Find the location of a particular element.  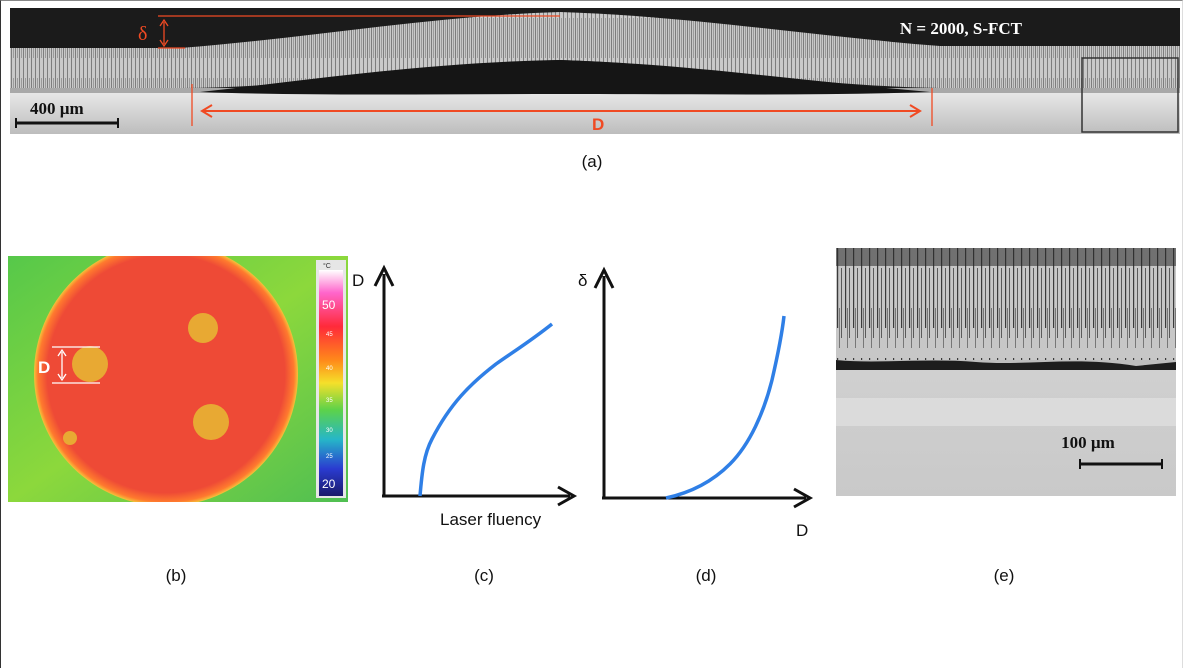

delta-arrow-up is located at coordinates (164, 22).